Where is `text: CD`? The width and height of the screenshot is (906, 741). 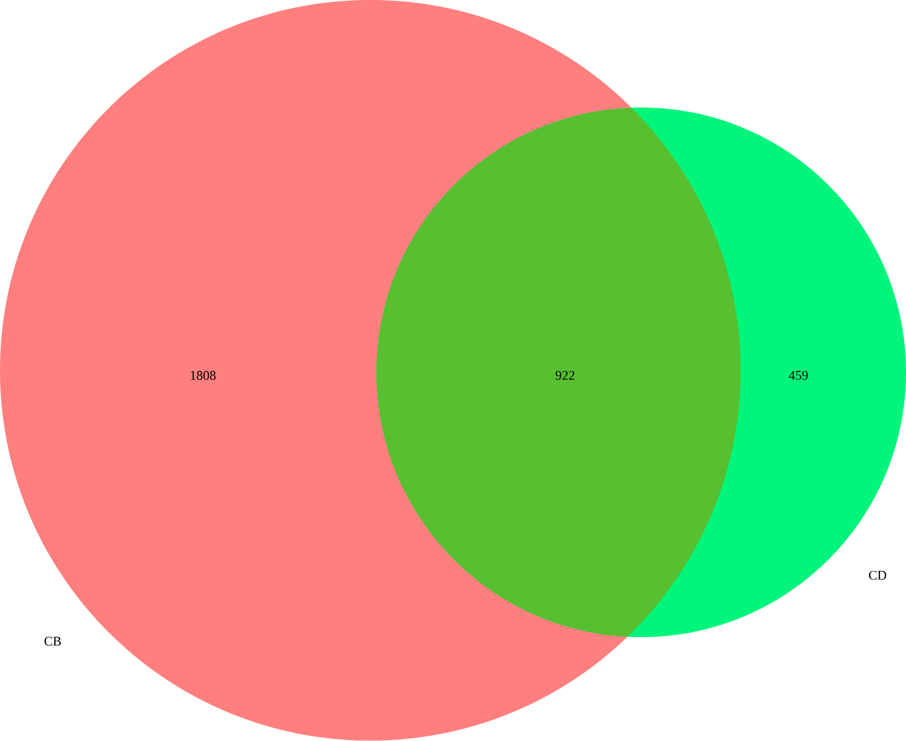
text: CD is located at coordinates (877, 575).